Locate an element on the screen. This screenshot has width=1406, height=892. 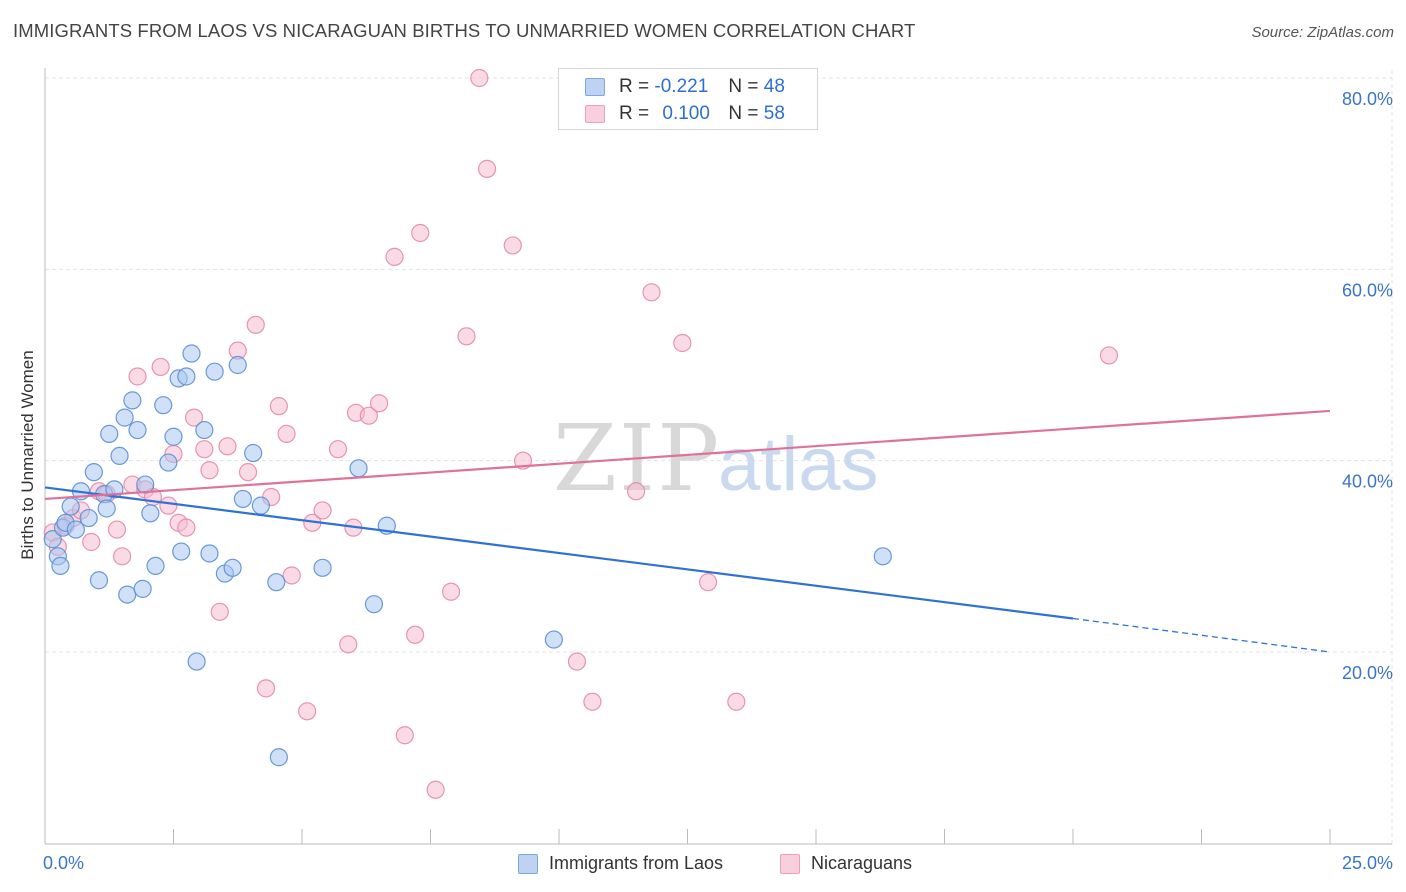
y-tick-label: 60.0% is located at coordinates (1367, 290).